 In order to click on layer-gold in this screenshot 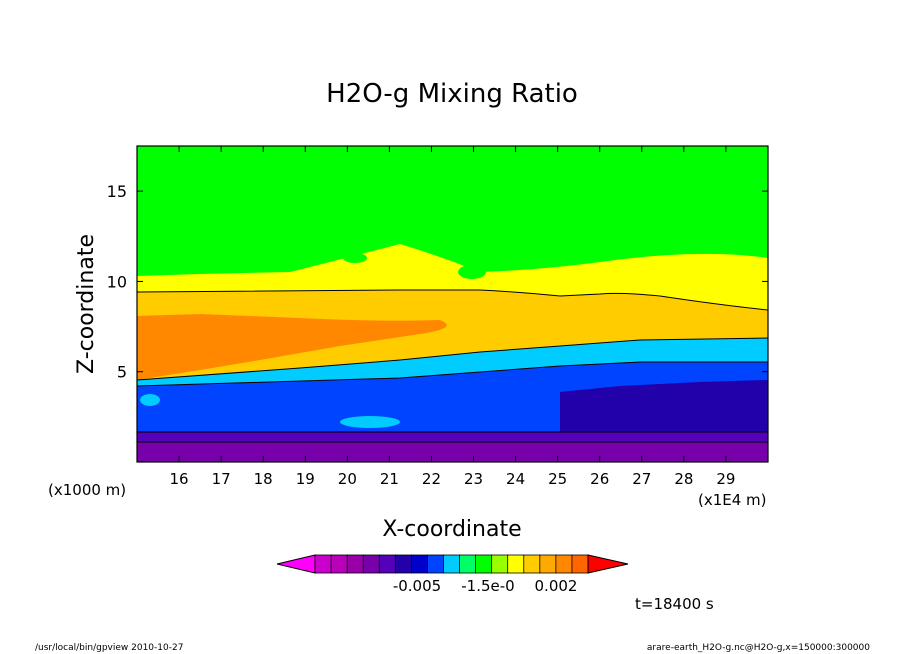, I will do `click(452, 335)`.